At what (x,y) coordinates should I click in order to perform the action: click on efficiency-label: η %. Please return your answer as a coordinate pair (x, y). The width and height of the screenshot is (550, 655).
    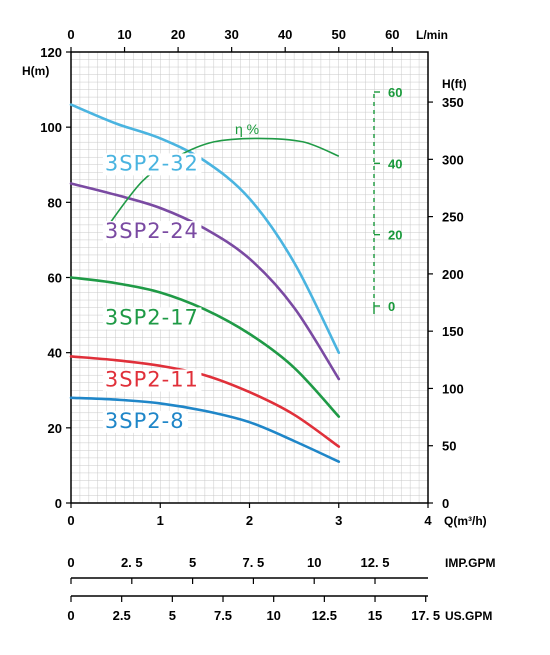
    Looking at the image, I should click on (247, 129).